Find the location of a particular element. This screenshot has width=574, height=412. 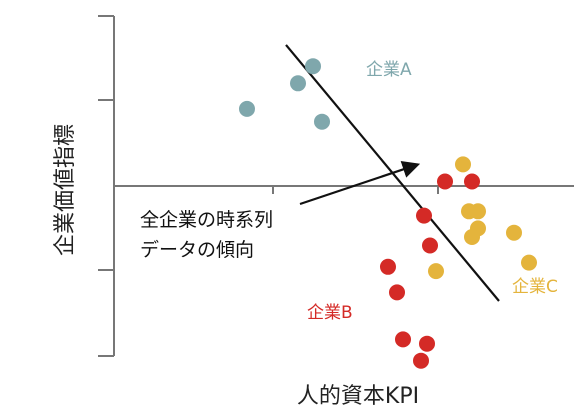

series-label-c: 企業C is located at coordinates (535, 287).